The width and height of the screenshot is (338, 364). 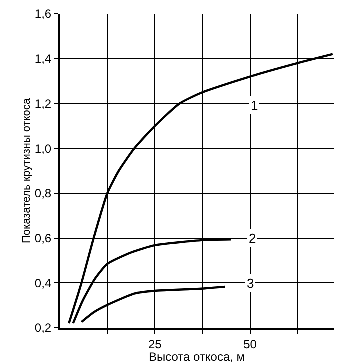 I want to click on y-tick-label: 1,0, so click(x=43, y=149).